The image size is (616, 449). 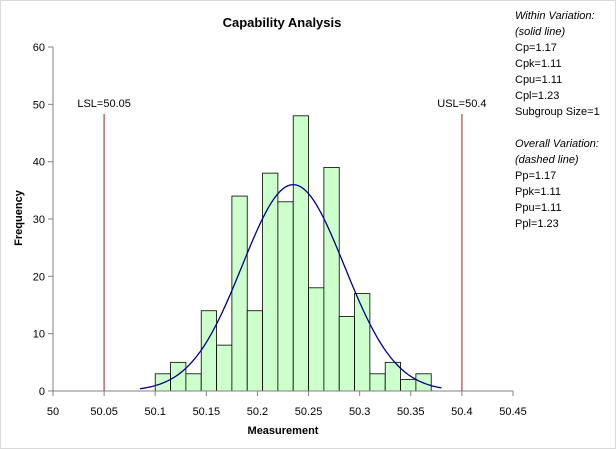 I want to click on x-tick-label: 50.1, so click(x=155, y=412).